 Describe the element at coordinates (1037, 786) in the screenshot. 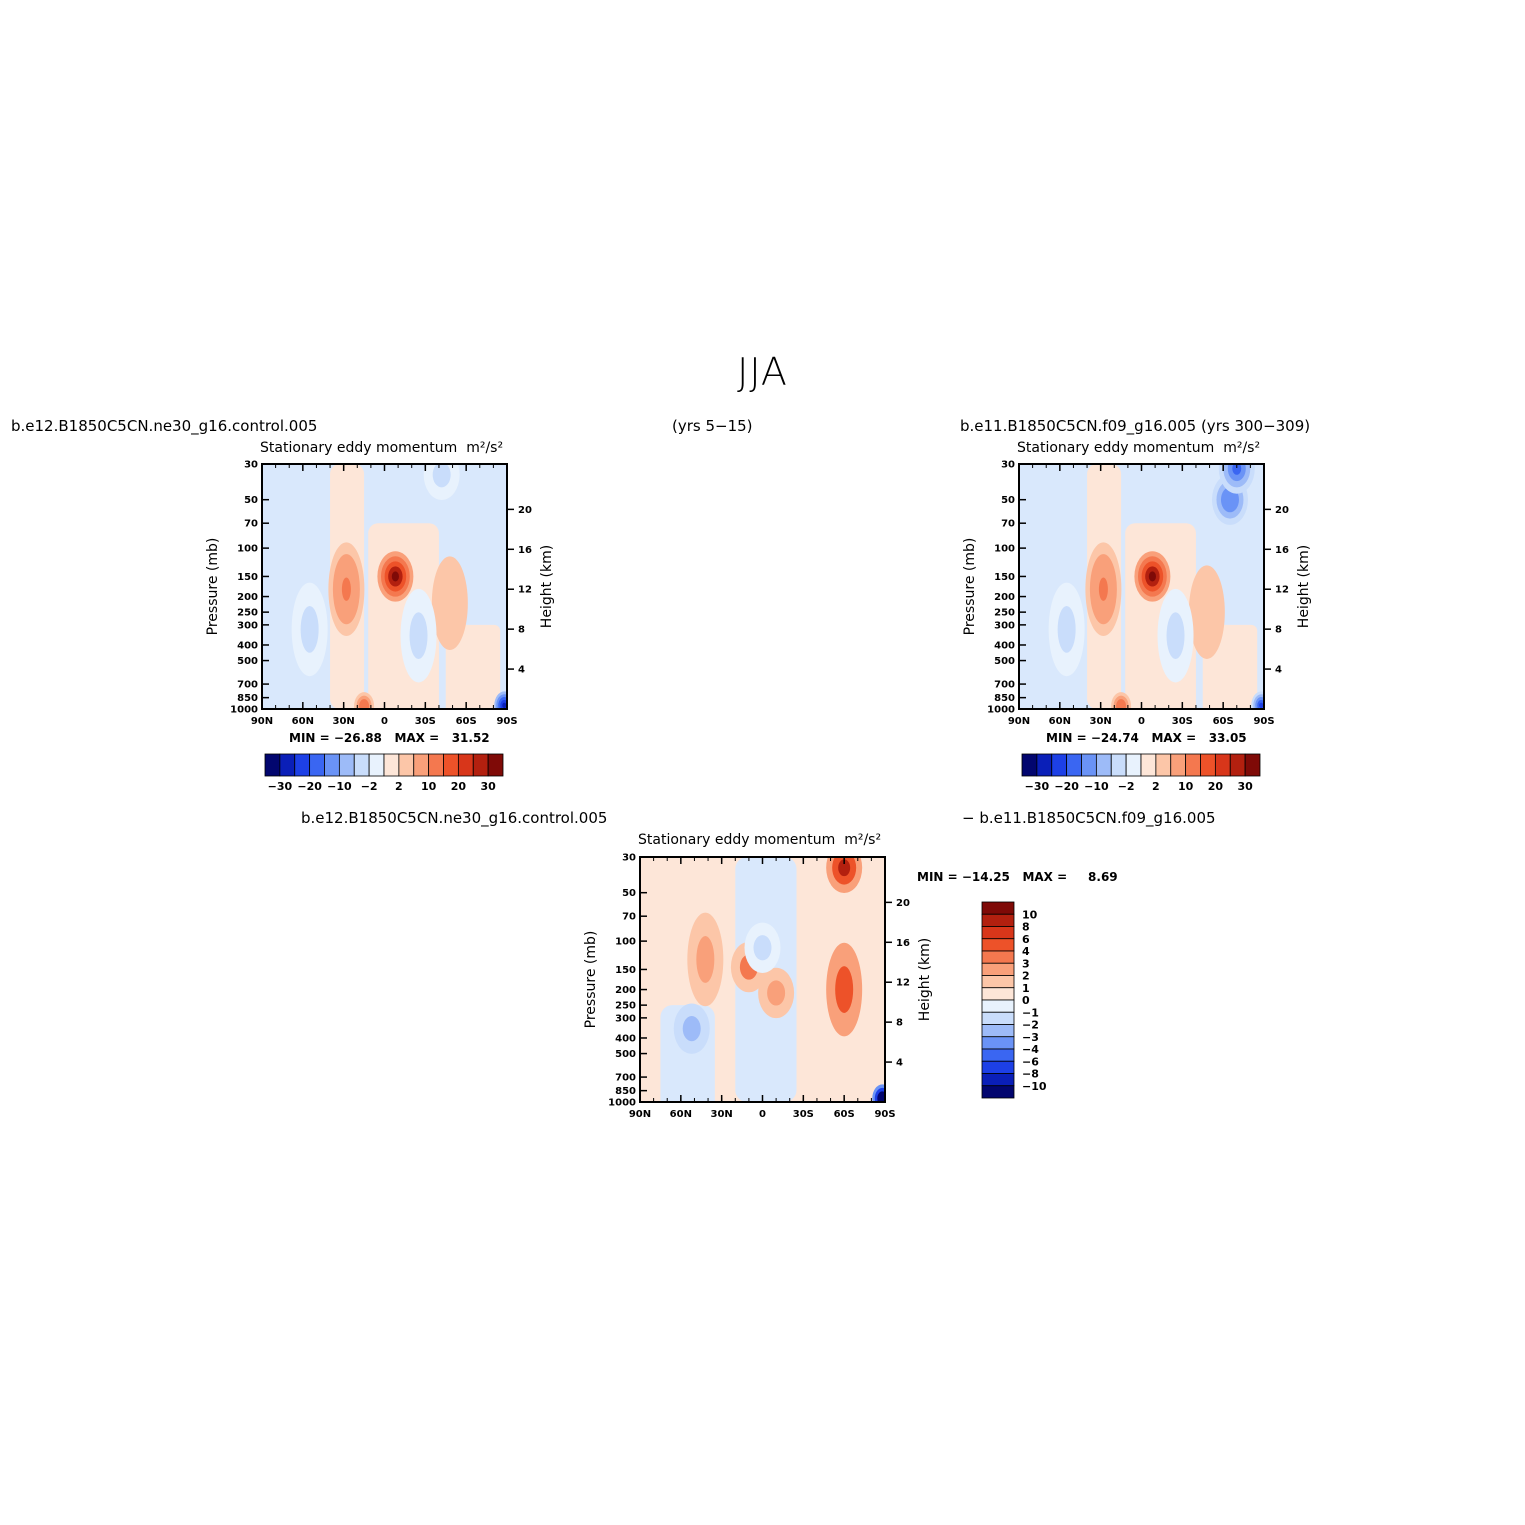

I see `colorbar-label: −30` at that location.